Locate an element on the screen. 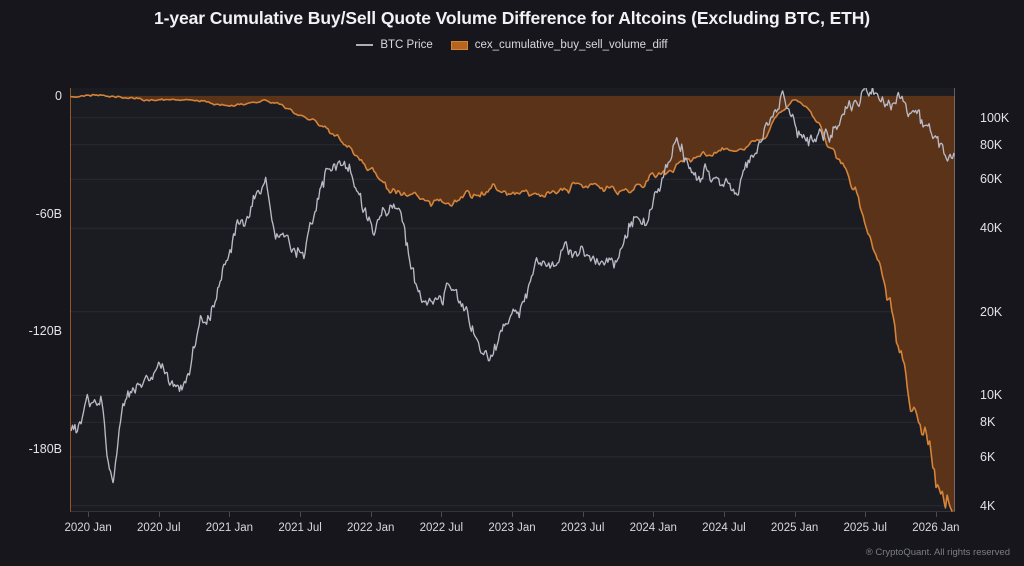 The height and width of the screenshot is (566, 1024). legend-item-cex-cumulative-buy-sell-volume-diff: cex_cumulative_buy_sell_volume_diff is located at coordinates (559, 45).